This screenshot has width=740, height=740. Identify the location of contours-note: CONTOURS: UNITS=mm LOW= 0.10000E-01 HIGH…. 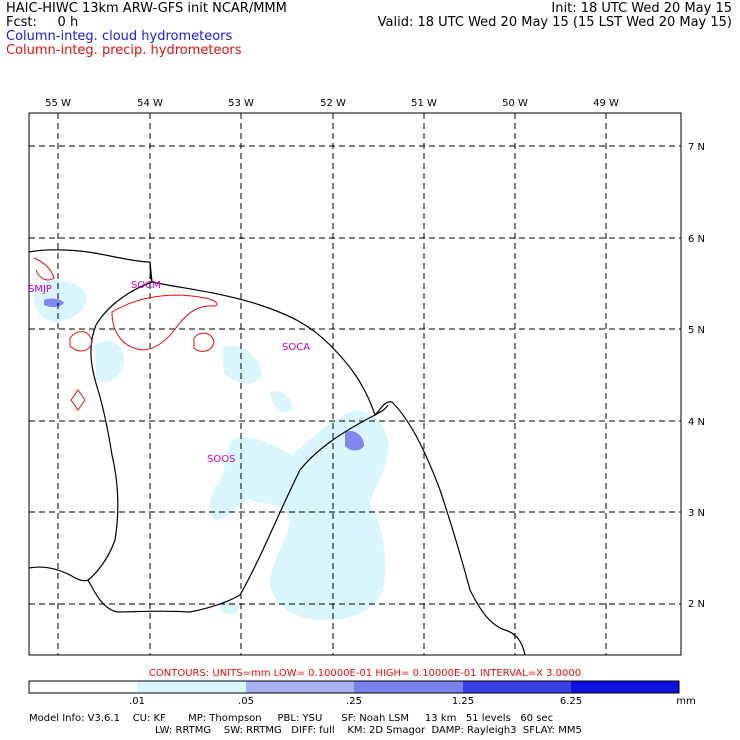
(365, 673).